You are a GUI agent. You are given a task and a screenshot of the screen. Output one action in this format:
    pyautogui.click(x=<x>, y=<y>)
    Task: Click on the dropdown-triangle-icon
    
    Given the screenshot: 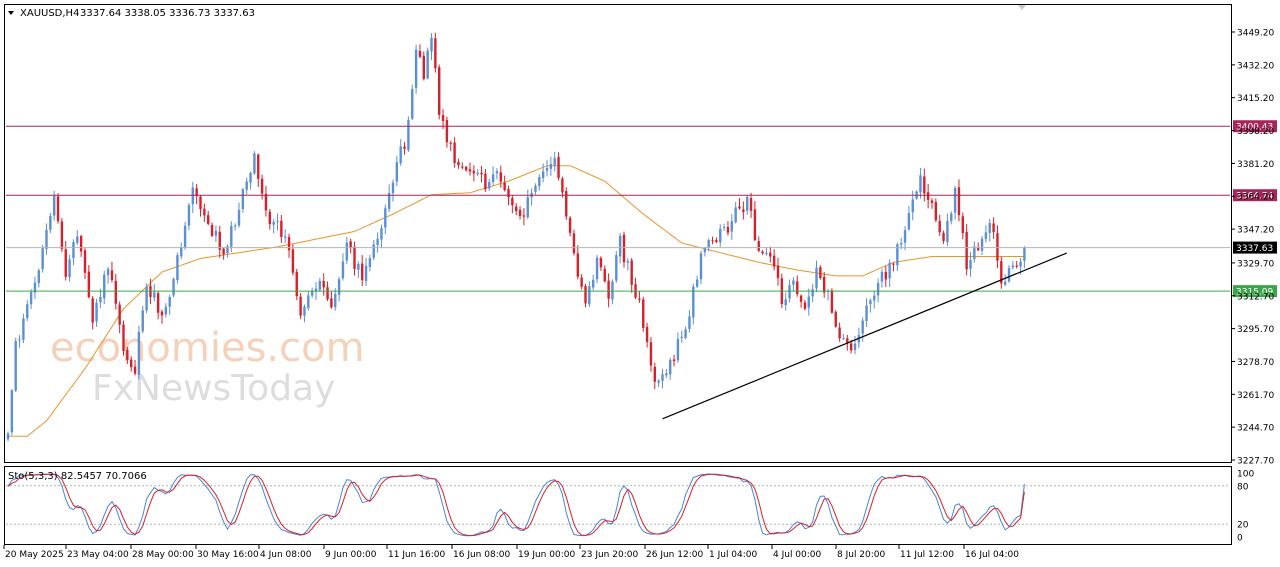 What is the action you would take?
    pyautogui.click(x=11, y=13)
    